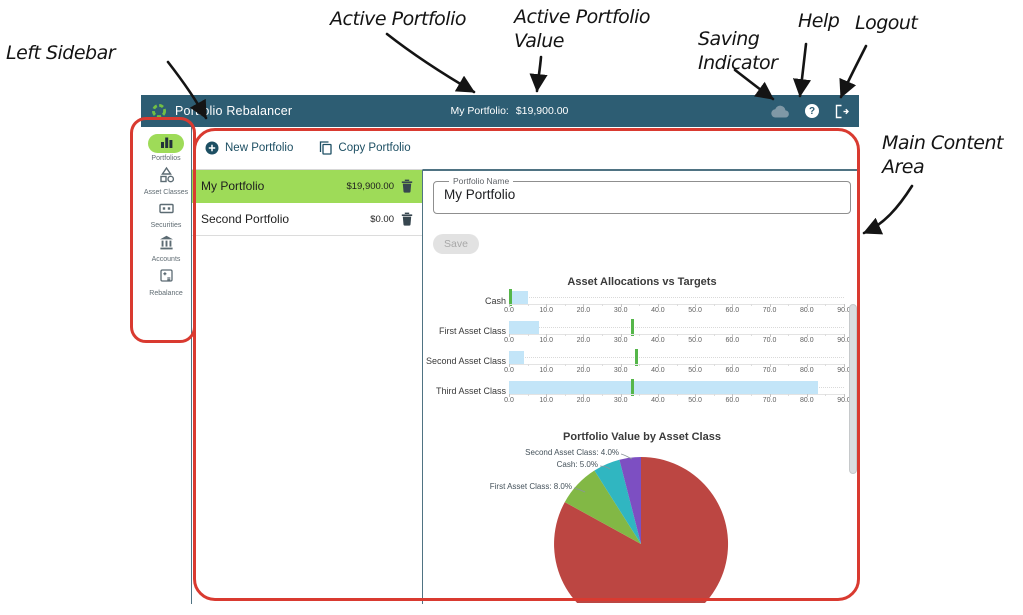 The image size is (1023, 615). What do you see at coordinates (234, 111) in the screenshot?
I see `app-title: Portfolio Rebalancer` at bounding box center [234, 111].